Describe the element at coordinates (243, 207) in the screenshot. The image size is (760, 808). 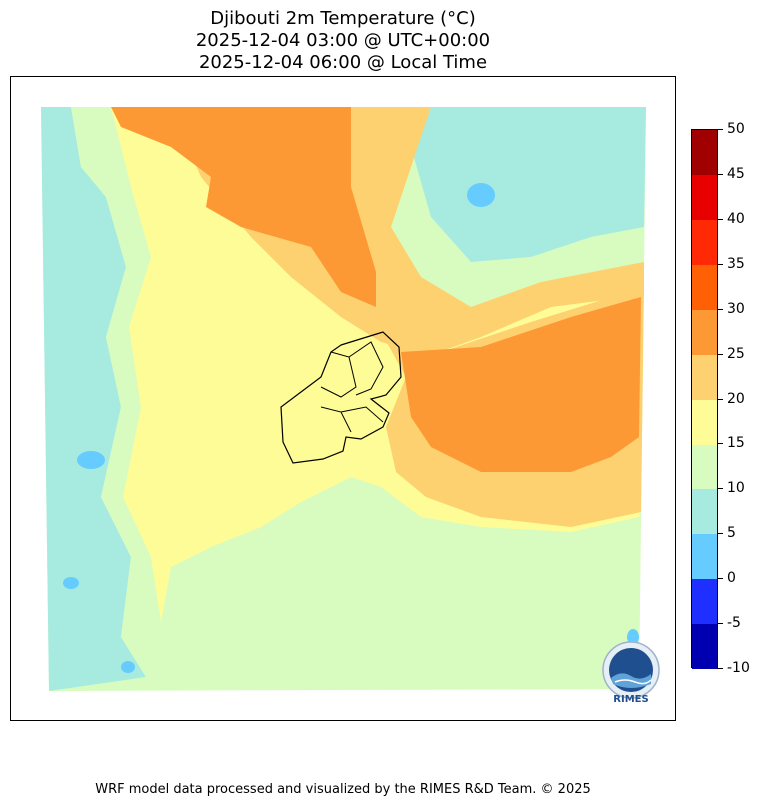
I see `zone-25-30-north` at that location.